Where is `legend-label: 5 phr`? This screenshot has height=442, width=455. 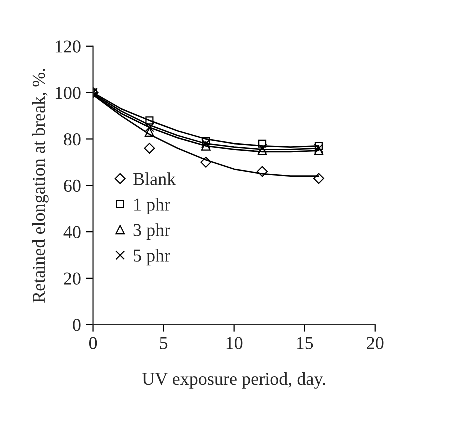 legend-label: 5 phr is located at coordinates (152, 257).